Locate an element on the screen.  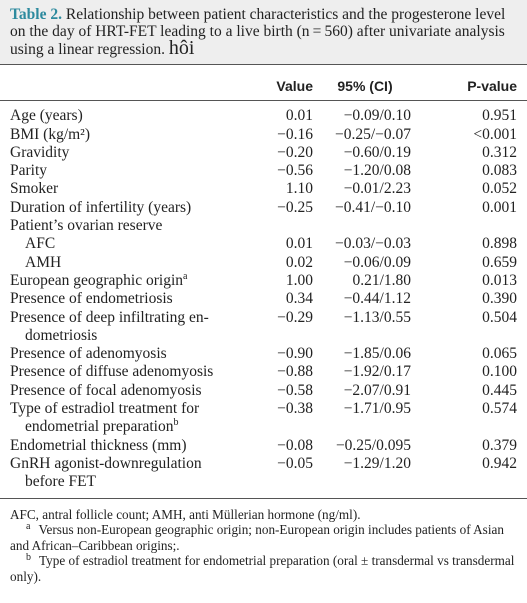
row-label: Presence of diffuse adenomyosis is located at coordinates (119, 372).